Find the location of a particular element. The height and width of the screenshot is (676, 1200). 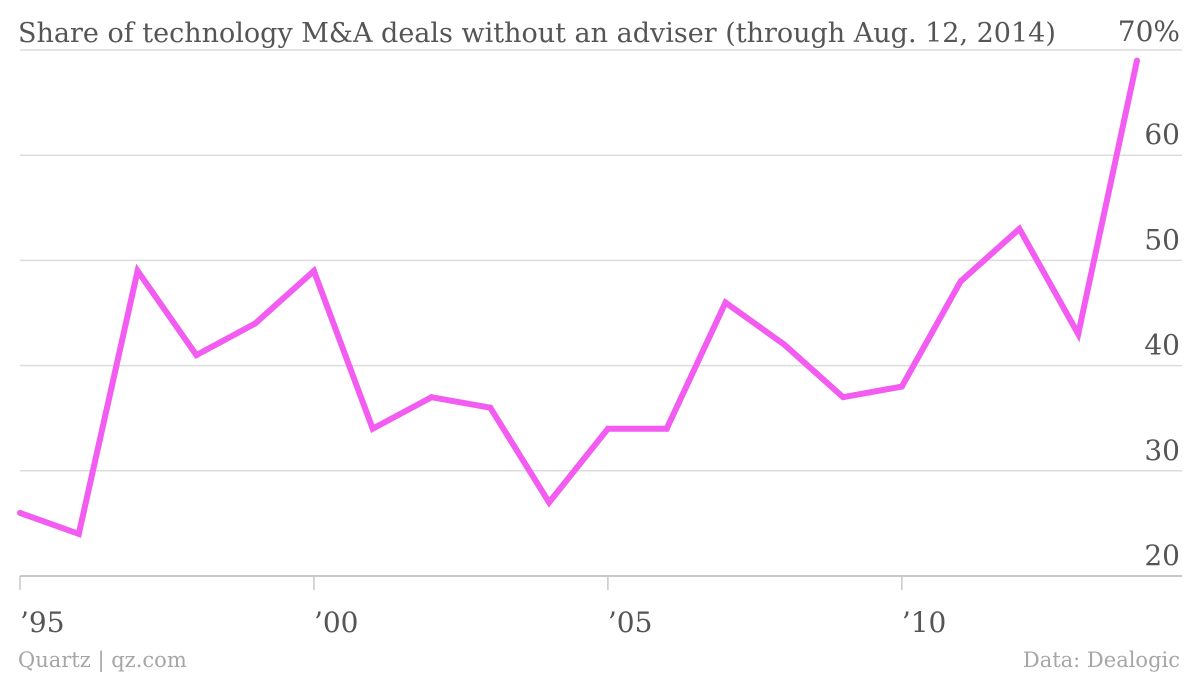

y-tick-label-30: 30 is located at coordinates (1162, 450).